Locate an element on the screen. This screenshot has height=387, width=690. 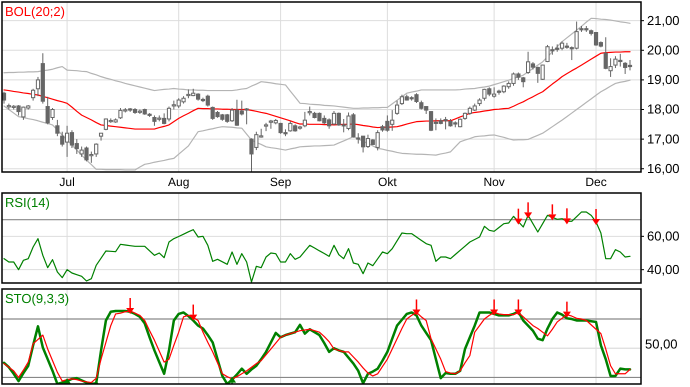
x-tick-label: Jul is located at coordinates (67, 181).